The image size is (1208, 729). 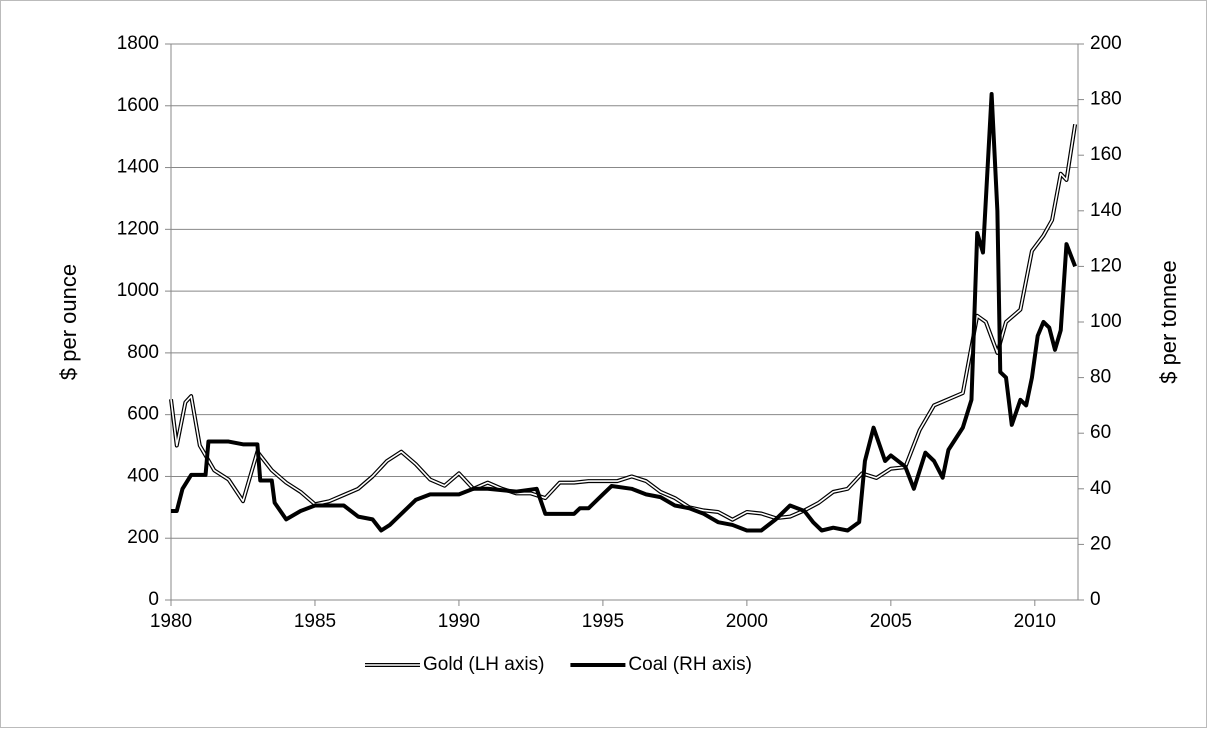 What do you see at coordinates (483, 664) in the screenshot?
I see `legend-label: Gold (LH axis)` at bounding box center [483, 664].